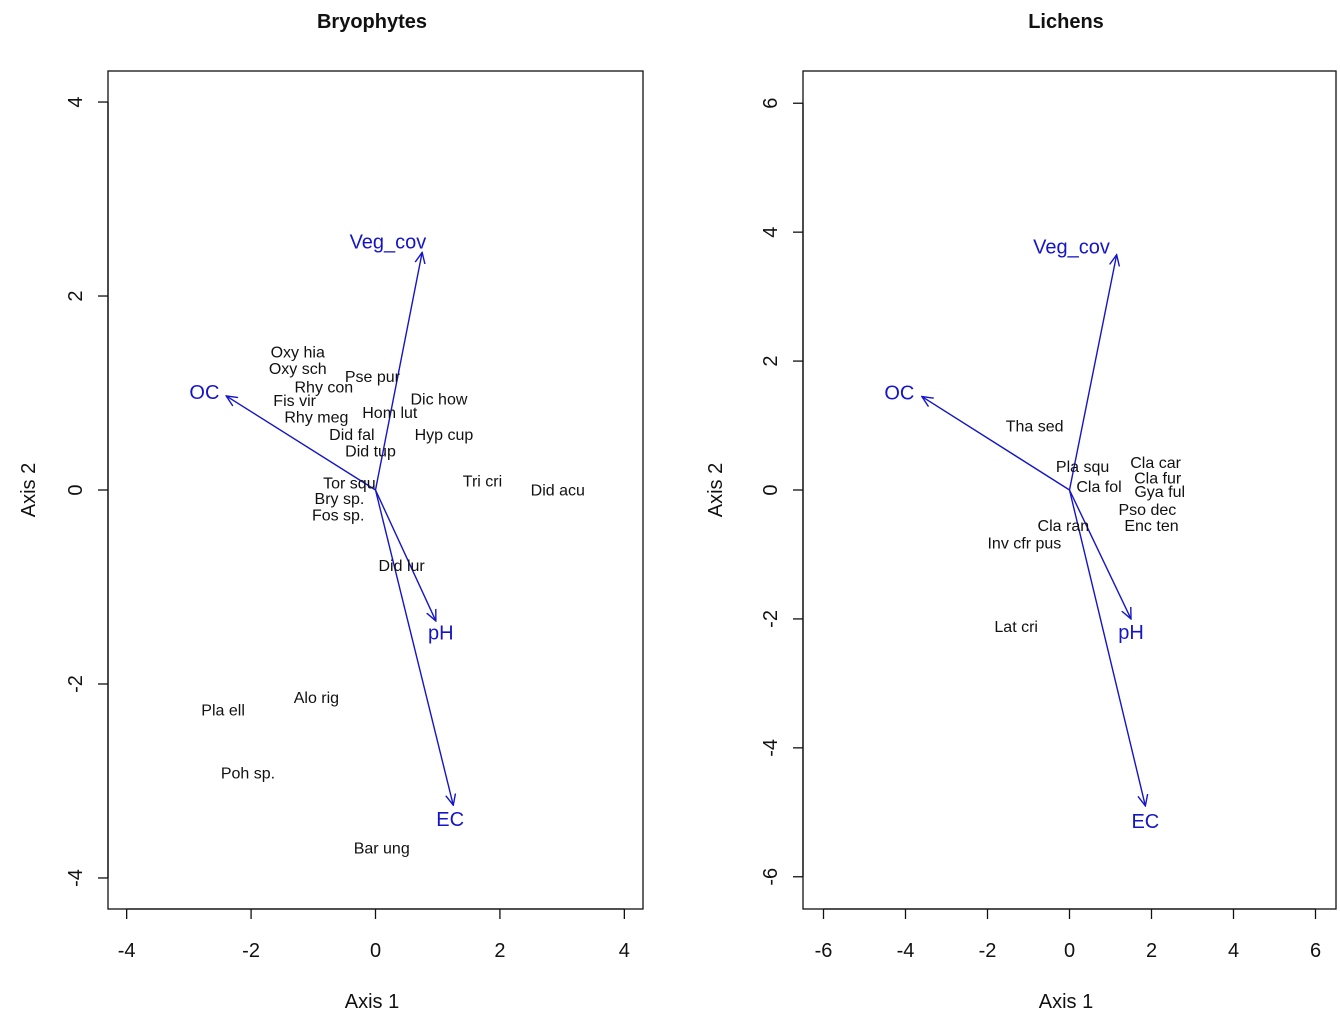 The width and height of the screenshot is (1340, 1015). Describe the element at coordinates (316, 698) in the screenshot. I see `species-label: Alo rig` at that location.